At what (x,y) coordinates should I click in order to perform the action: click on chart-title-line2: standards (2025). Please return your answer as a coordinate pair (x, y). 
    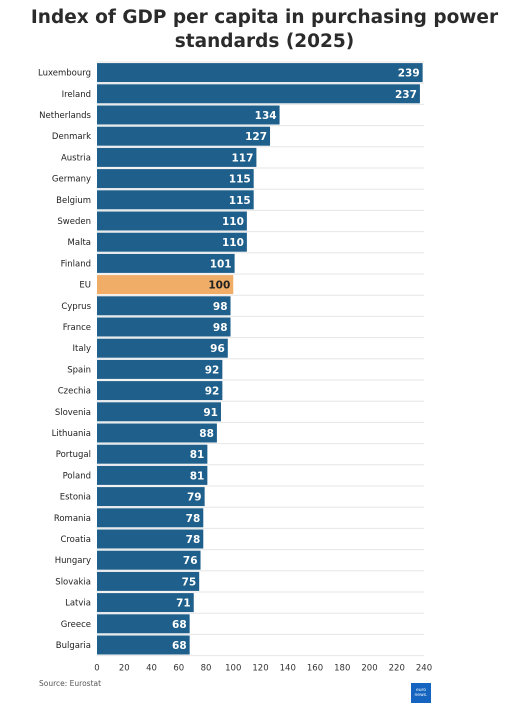
    Looking at the image, I should click on (264, 41).